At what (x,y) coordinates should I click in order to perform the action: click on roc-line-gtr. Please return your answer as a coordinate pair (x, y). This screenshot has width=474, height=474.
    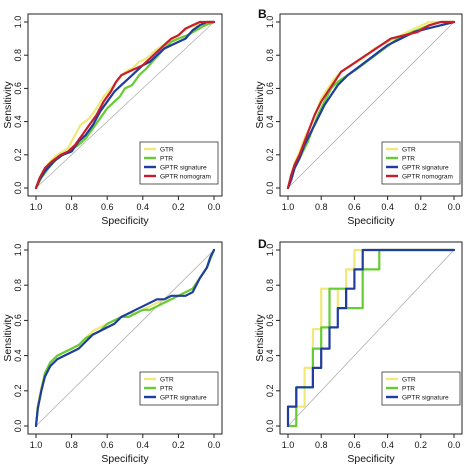
    Looking at the image, I should click on (371, 338).